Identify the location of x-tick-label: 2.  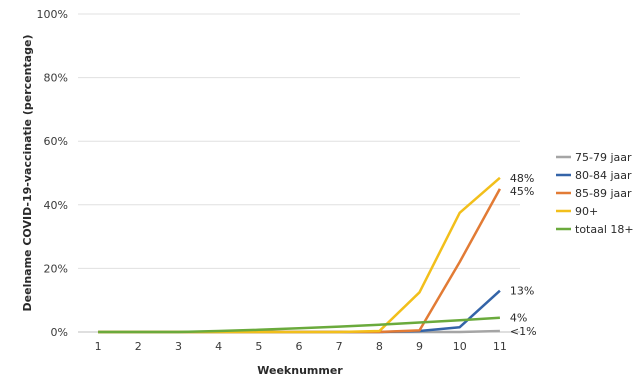
(138, 346).